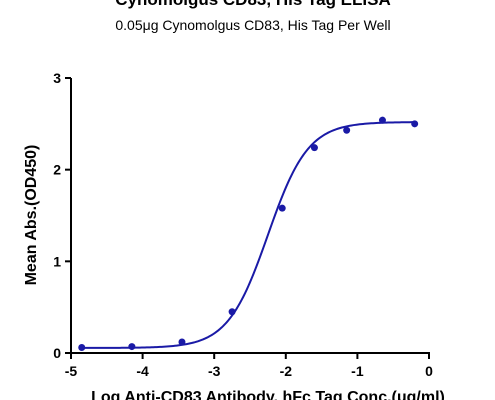 This screenshot has width=495, height=400. What do you see at coordinates (214, 371) in the screenshot?
I see `x-tick-label: -3` at bounding box center [214, 371].